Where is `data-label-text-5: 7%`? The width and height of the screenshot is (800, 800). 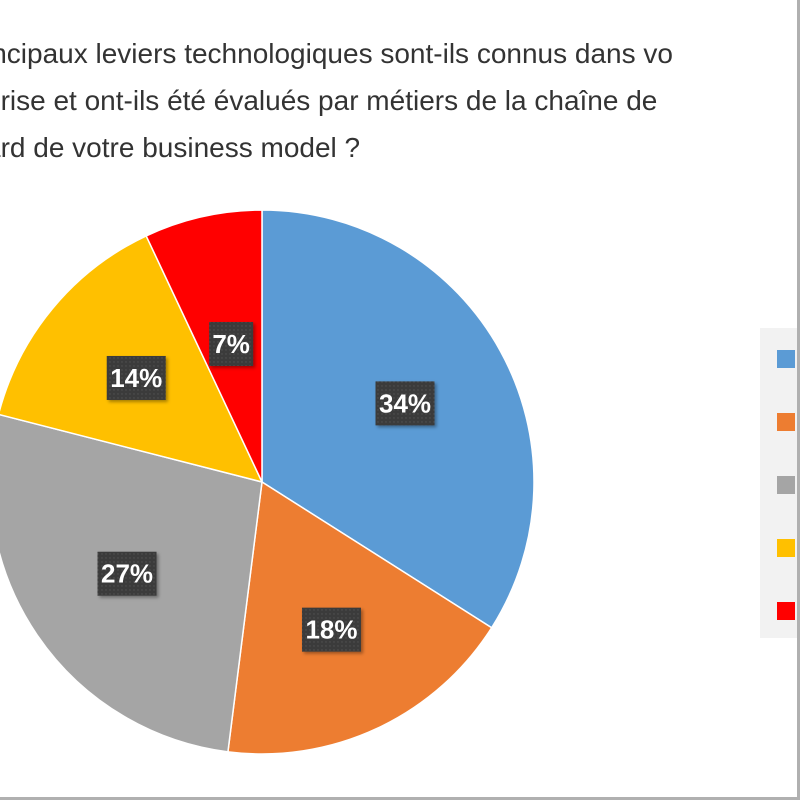
data-label-text-5: 7% is located at coordinates (231, 344).